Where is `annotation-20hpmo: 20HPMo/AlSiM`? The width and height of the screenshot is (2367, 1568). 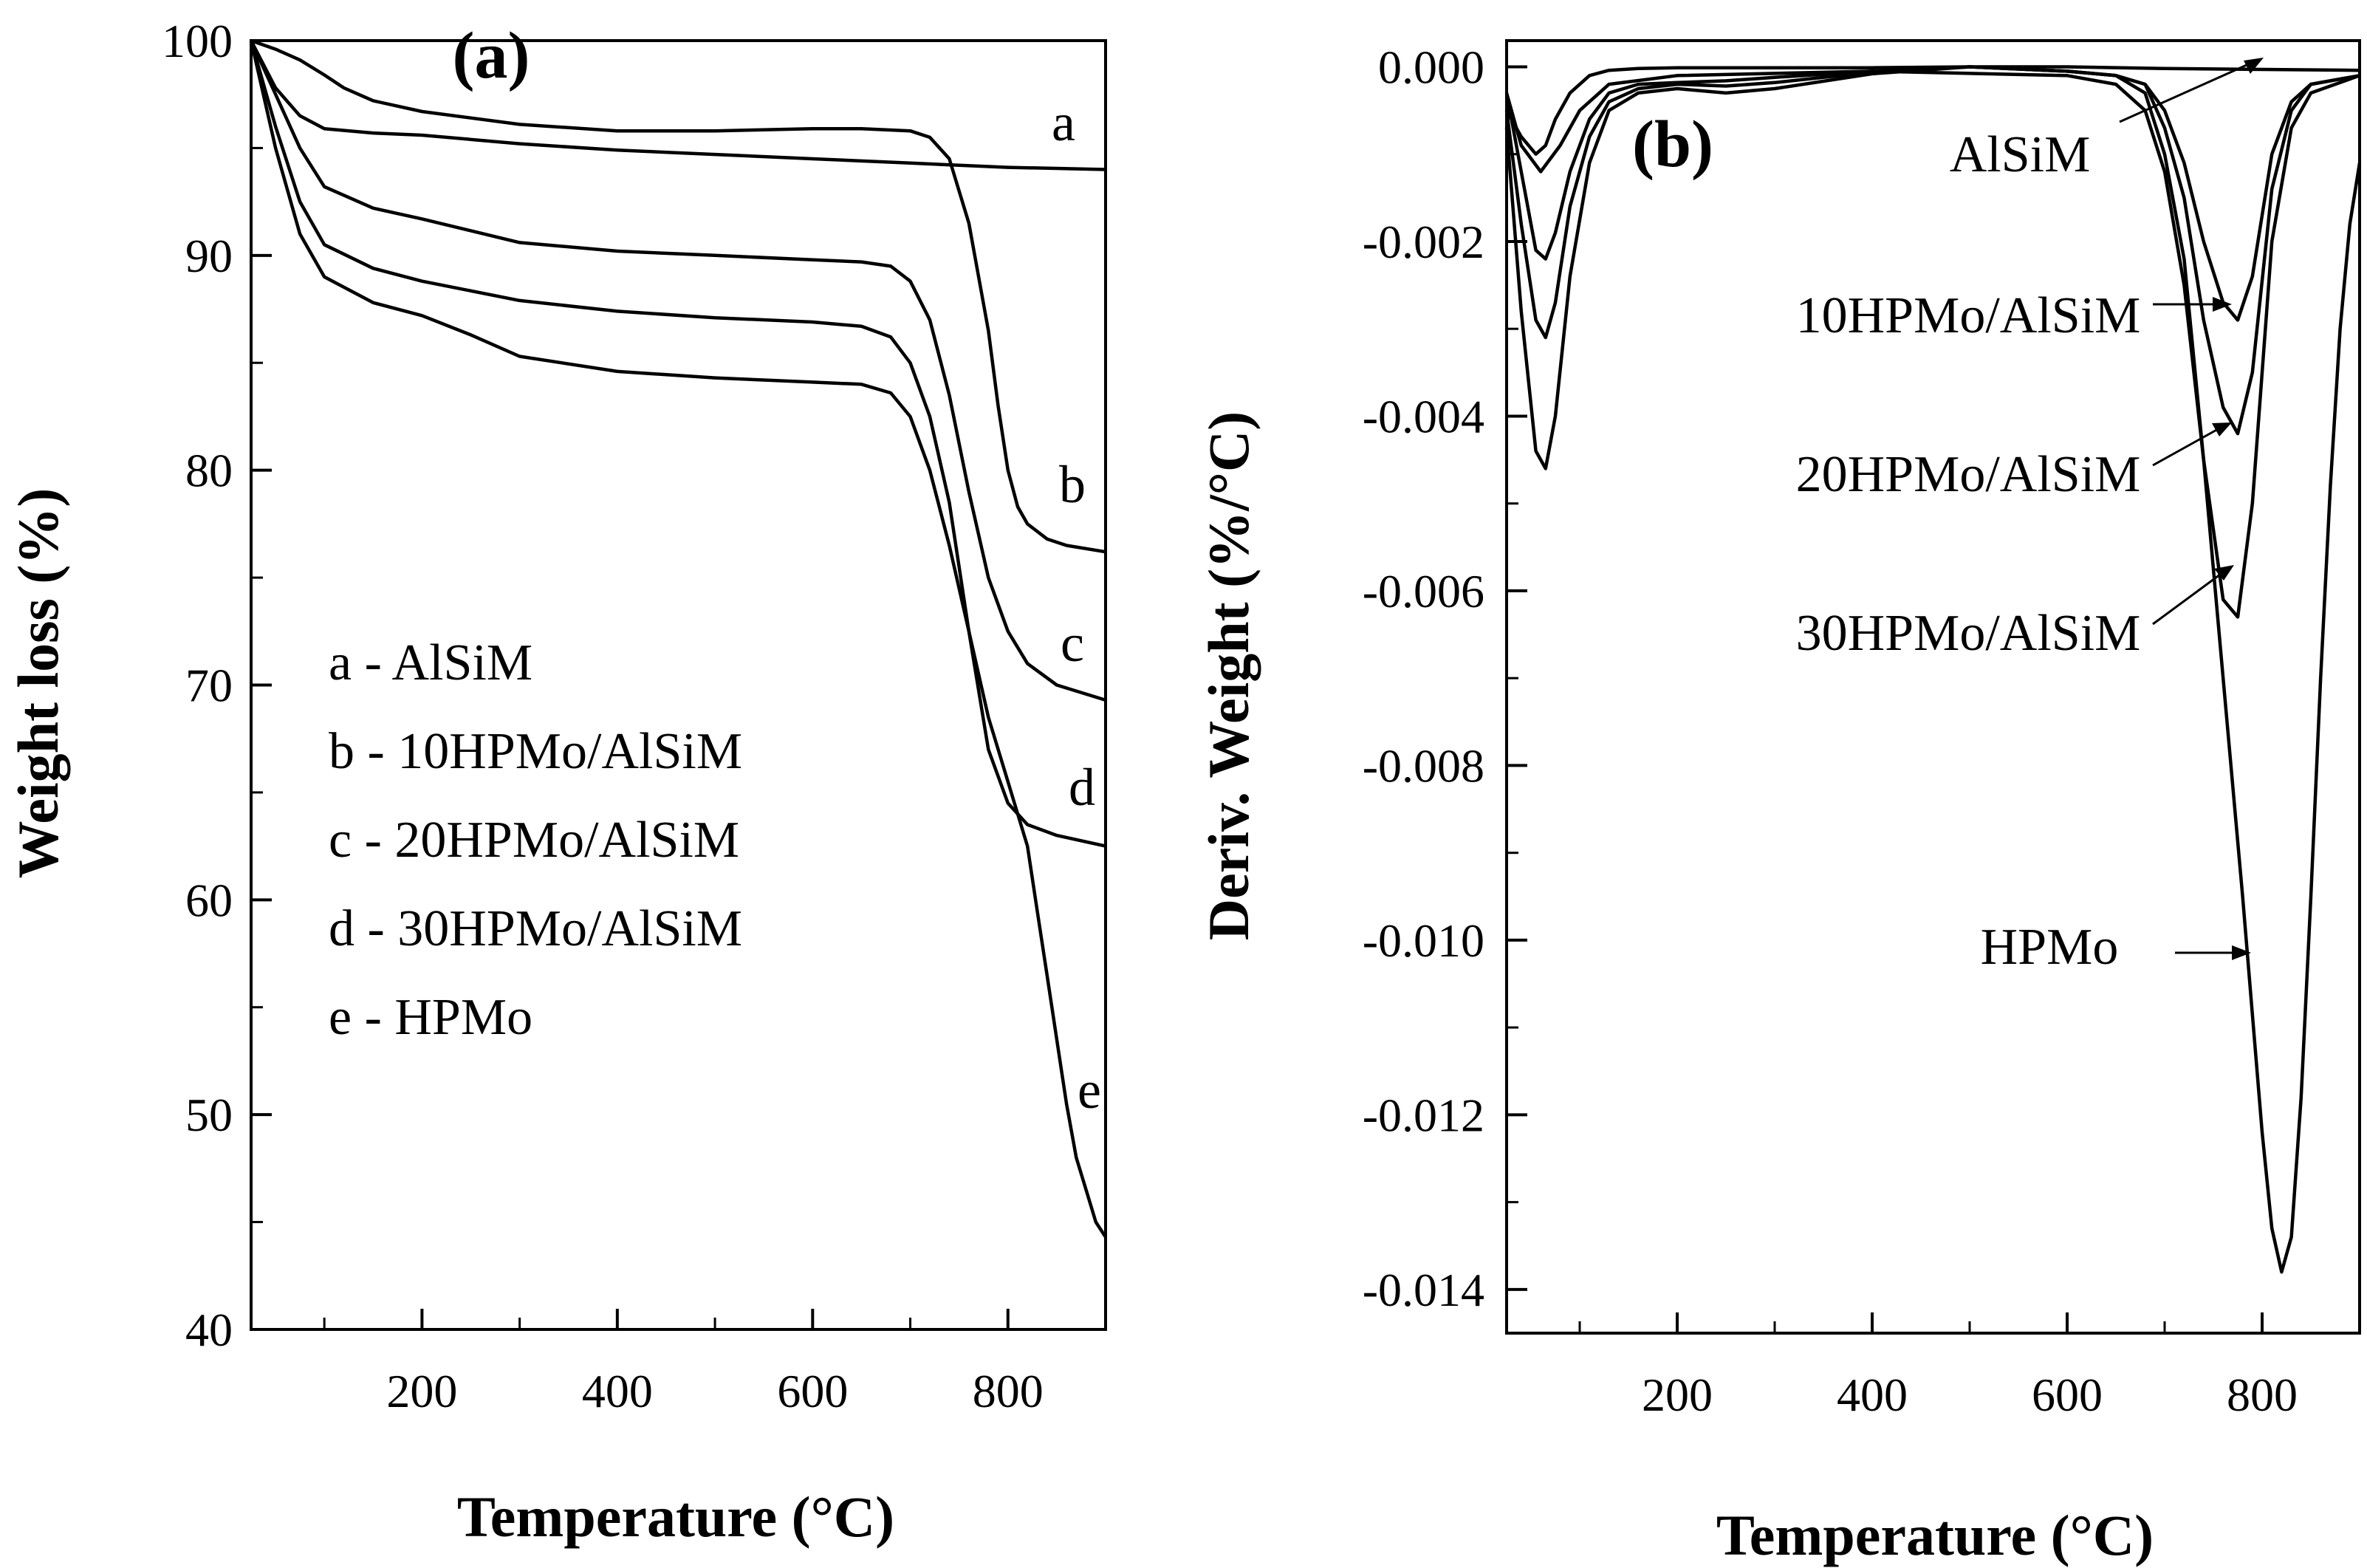
annotation-20hpmo: 20HPMo/AlSiM is located at coordinates (1969, 474).